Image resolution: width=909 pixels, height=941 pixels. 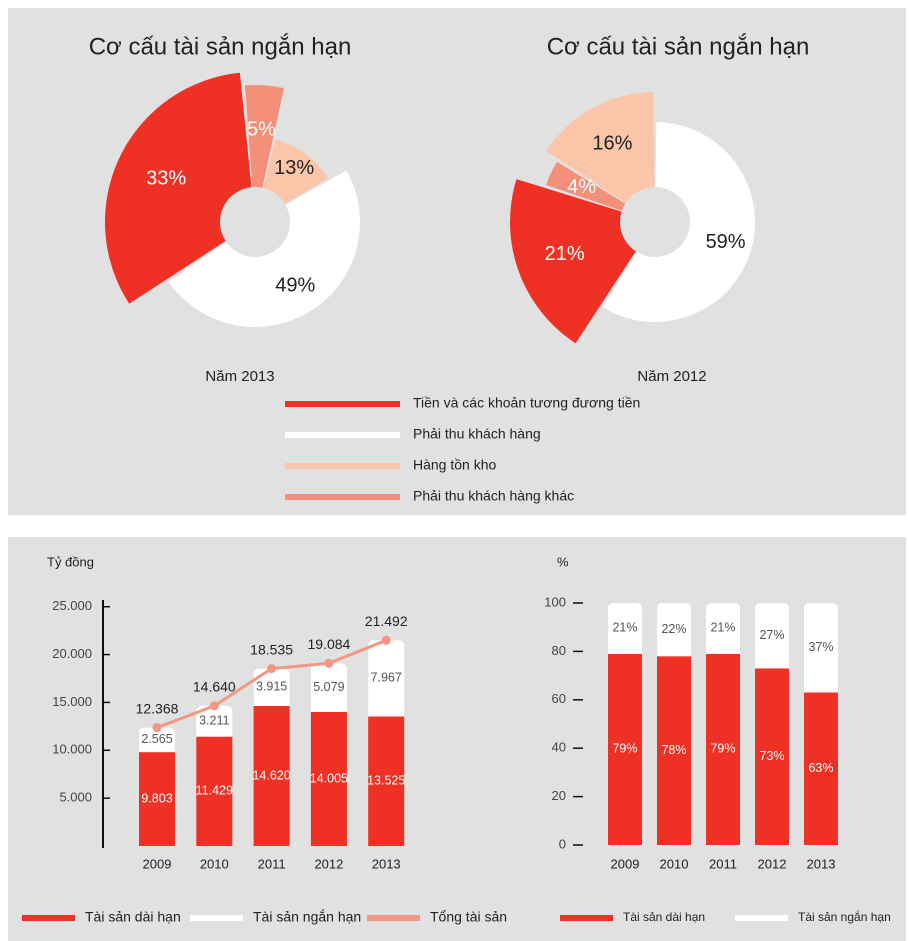 I want to click on bar-value-label: 3.211, so click(x=214, y=721).